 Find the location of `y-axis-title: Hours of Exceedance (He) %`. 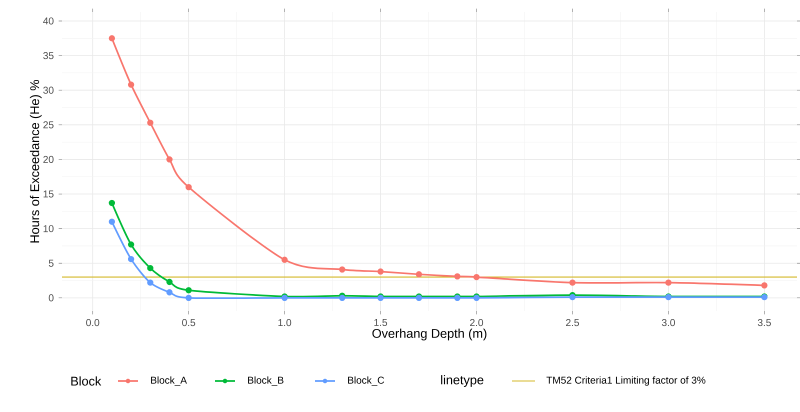

y-axis-title: Hours of Exceedance (He) % is located at coordinates (36, 161).